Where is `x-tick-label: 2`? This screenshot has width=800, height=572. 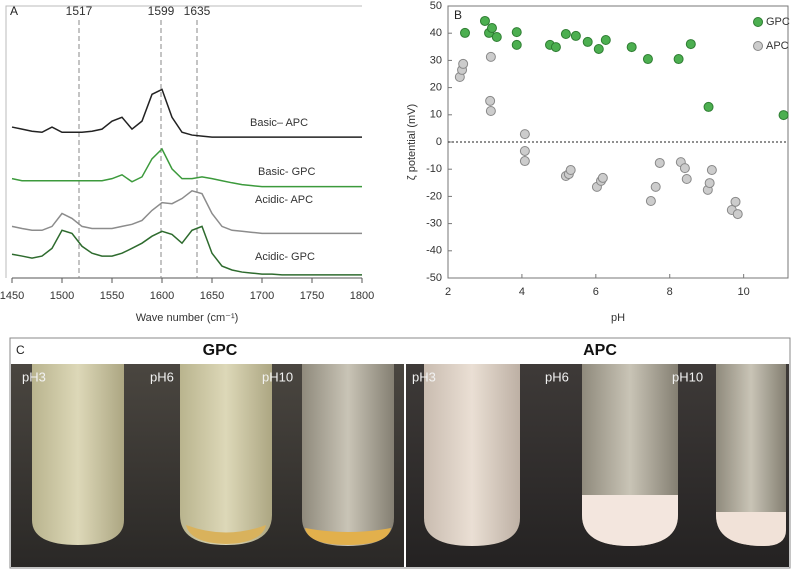 x-tick-label: 2 is located at coordinates (448, 292).